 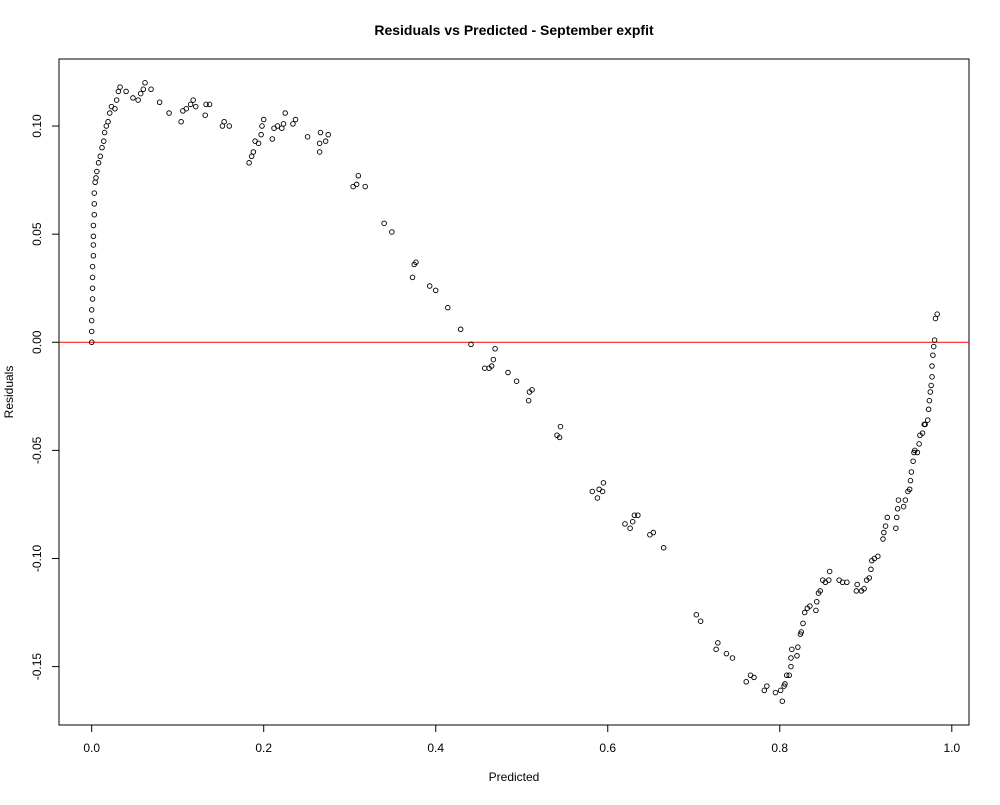 I want to click on y-axis-label: Residuals, so click(x=9, y=392).